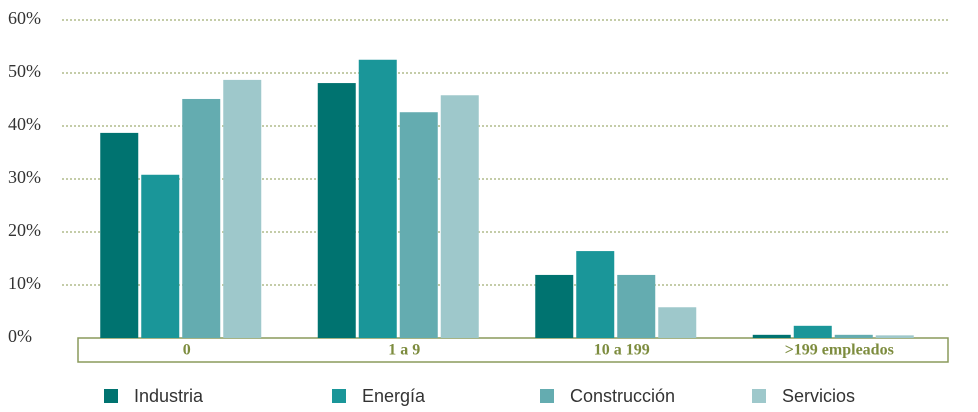 This screenshot has height=412, width=978. What do you see at coordinates (622, 350) in the screenshot?
I see `x-tick-label: 10 a 199` at bounding box center [622, 350].